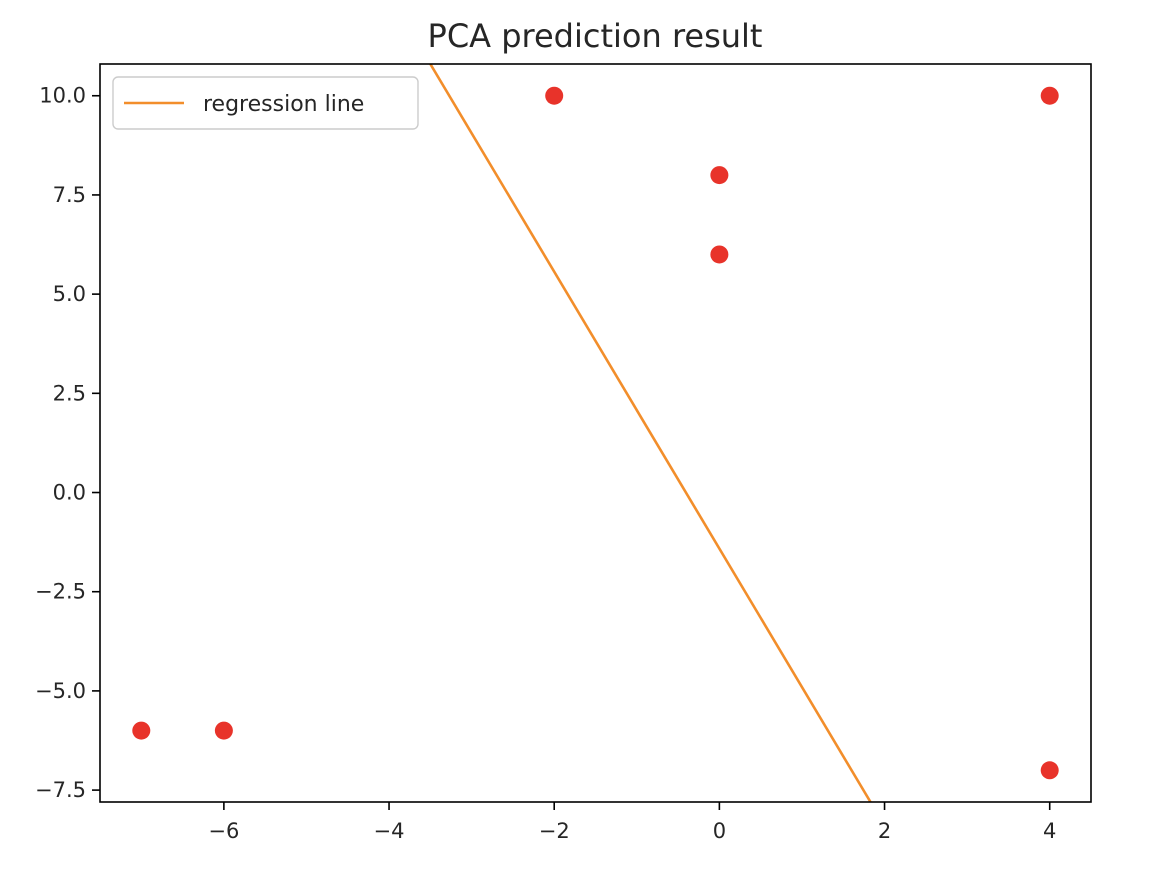  What do you see at coordinates (283, 104) in the screenshot?
I see `legend-label: regression line` at bounding box center [283, 104].